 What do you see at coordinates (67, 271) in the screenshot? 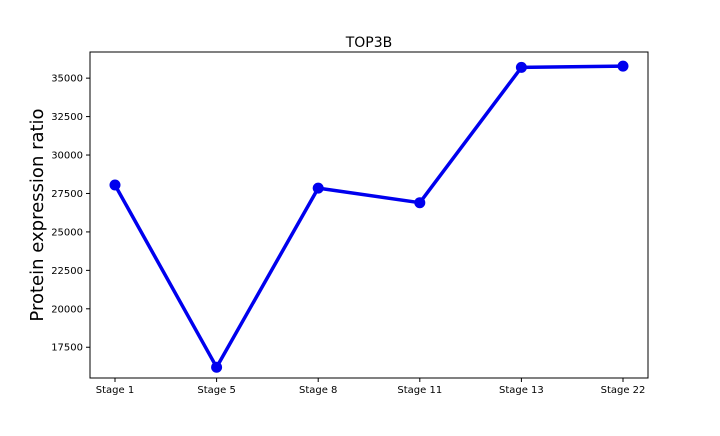
I see `y-tick-label: 22500` at bounding box center [67, 271].